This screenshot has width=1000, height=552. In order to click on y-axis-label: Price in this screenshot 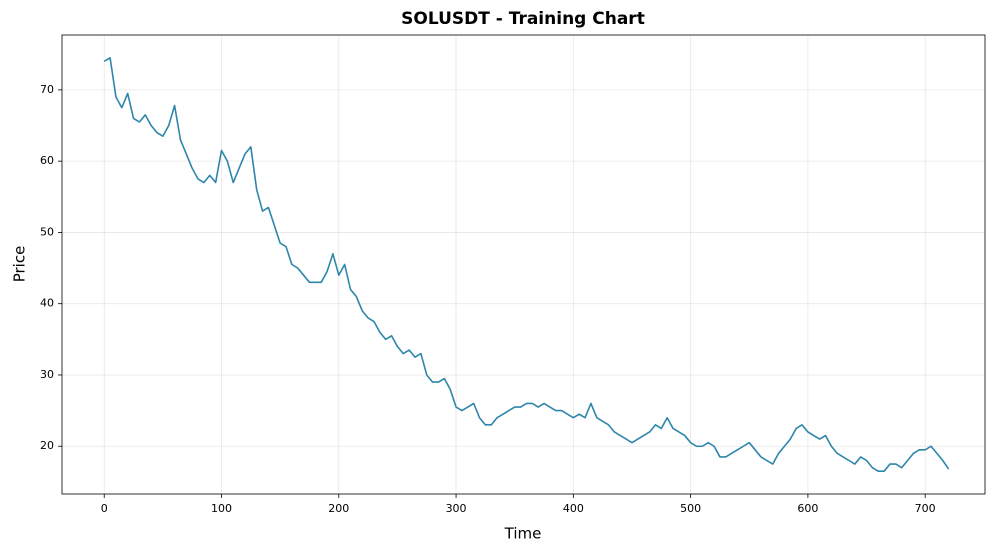, I will do `click(20, 264)`.